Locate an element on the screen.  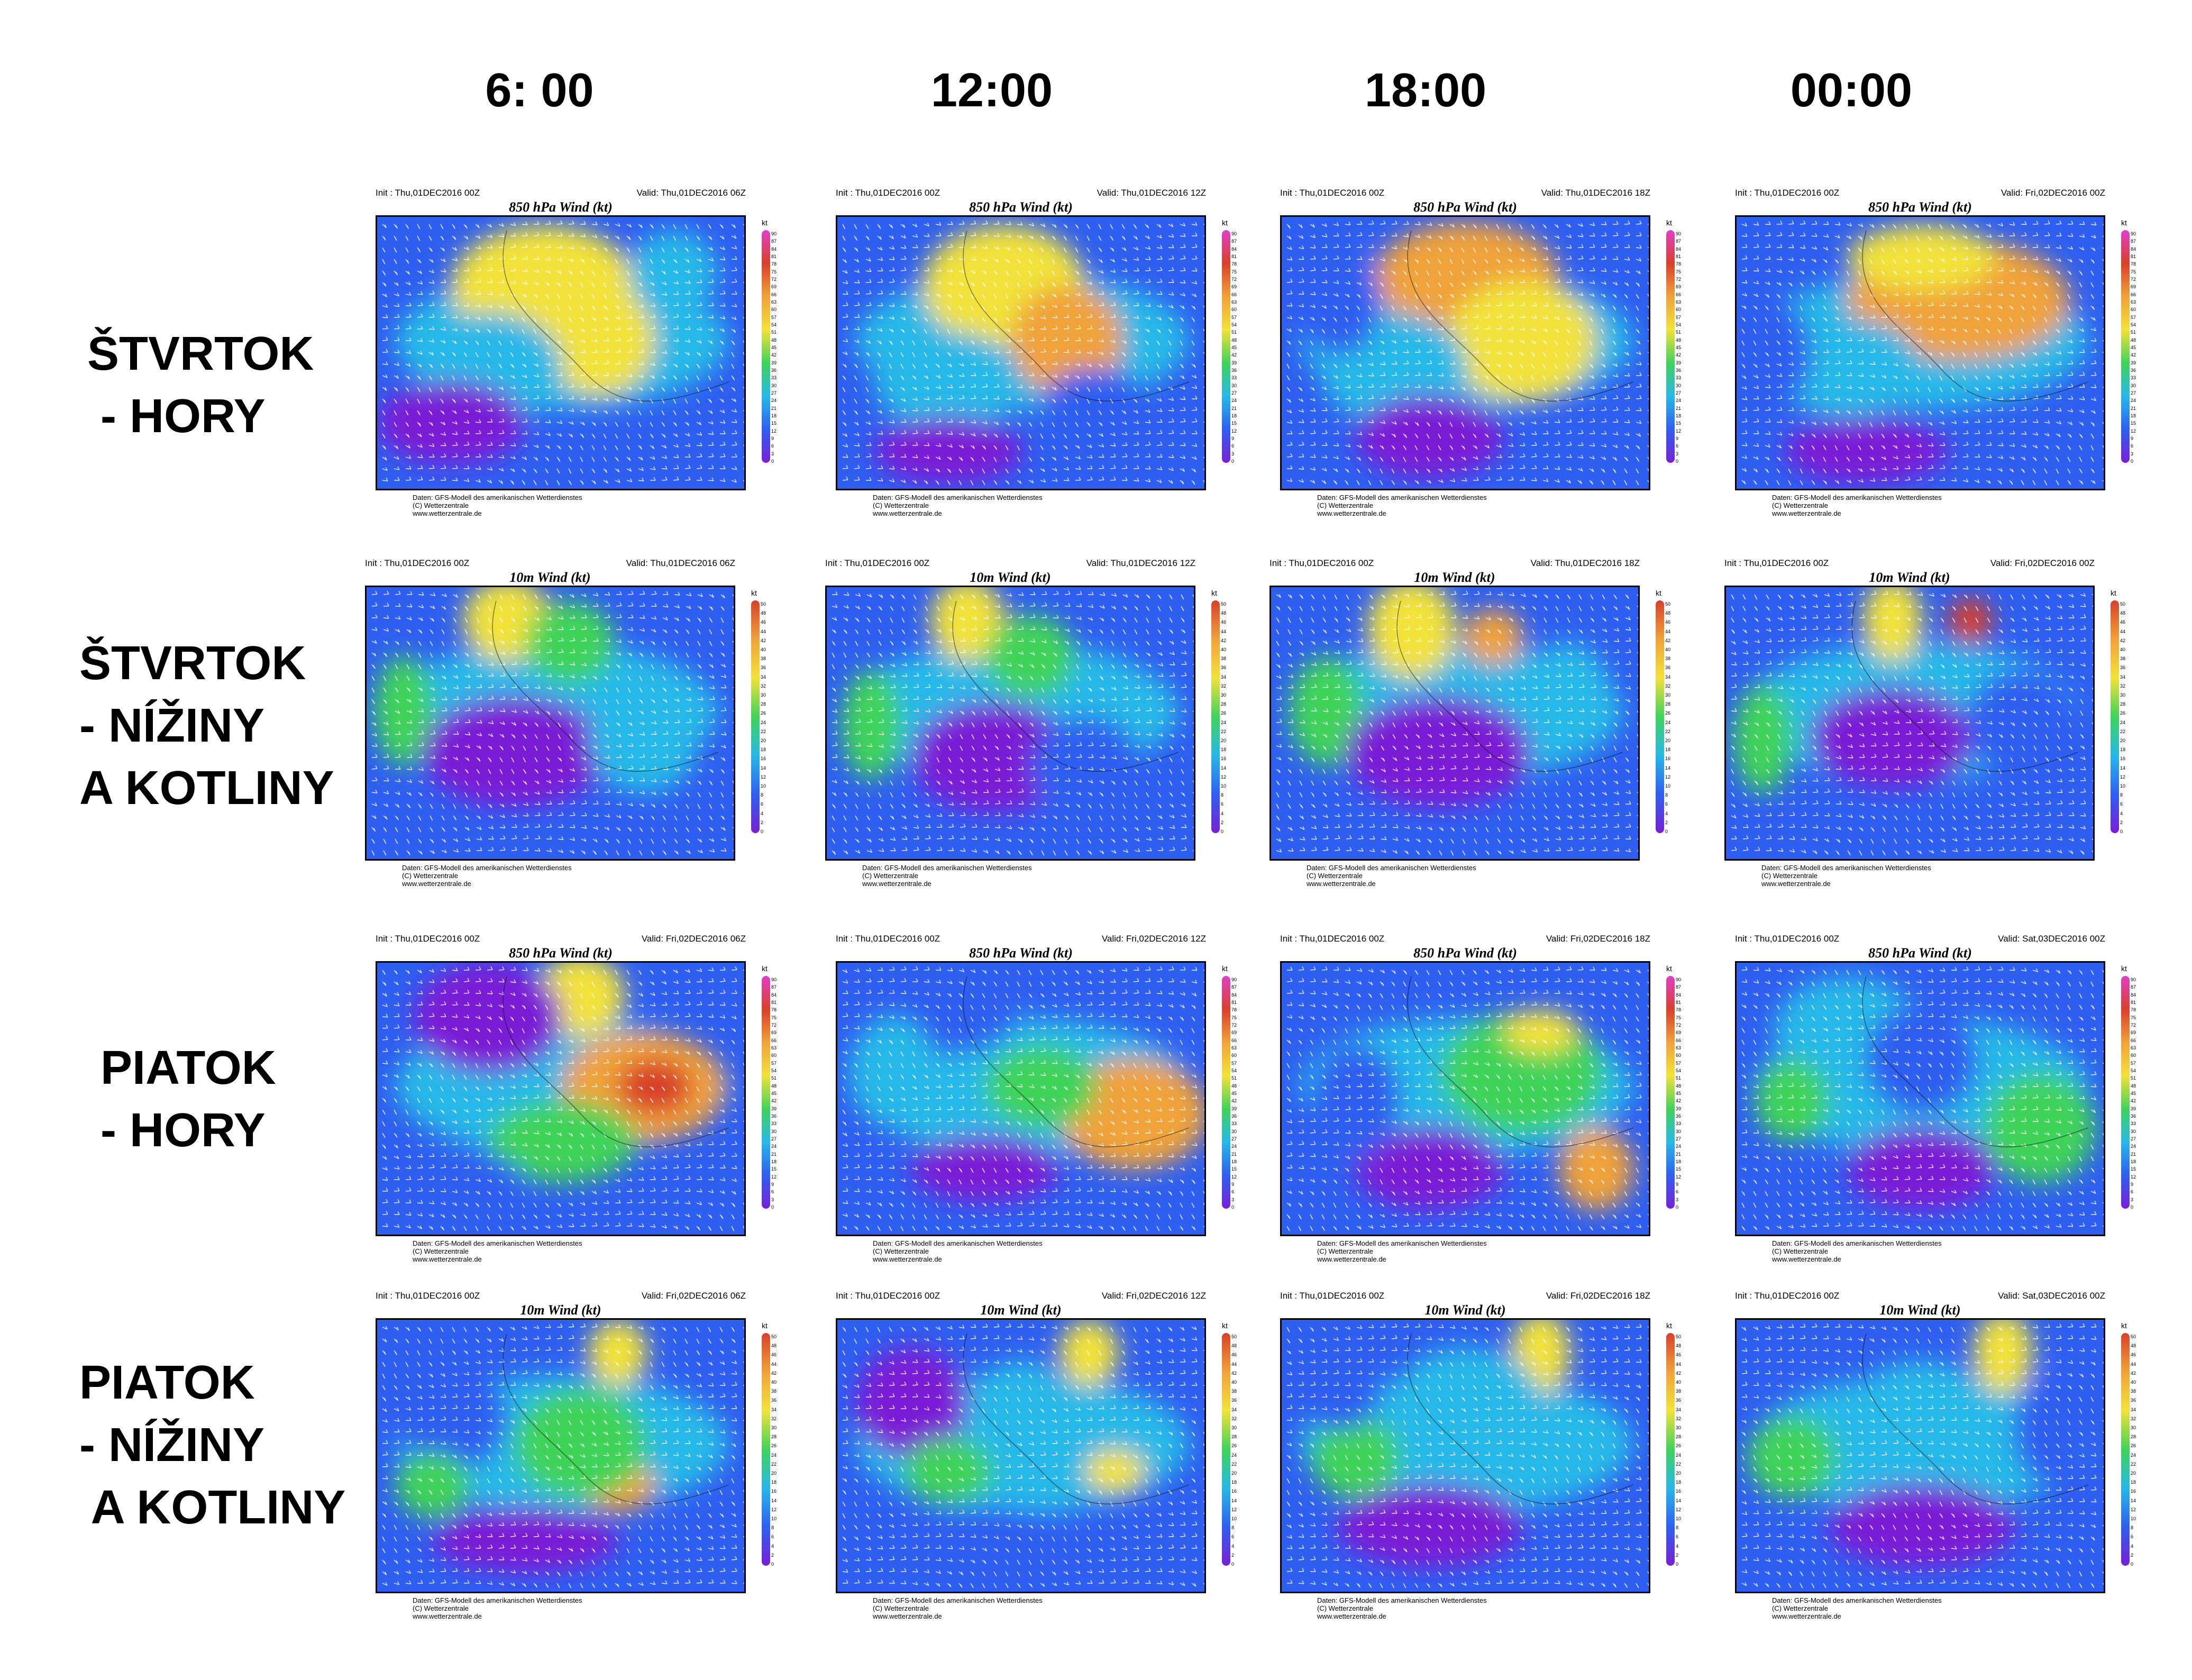
colorbar-tick: 84 is located at coordinates (774, 249).